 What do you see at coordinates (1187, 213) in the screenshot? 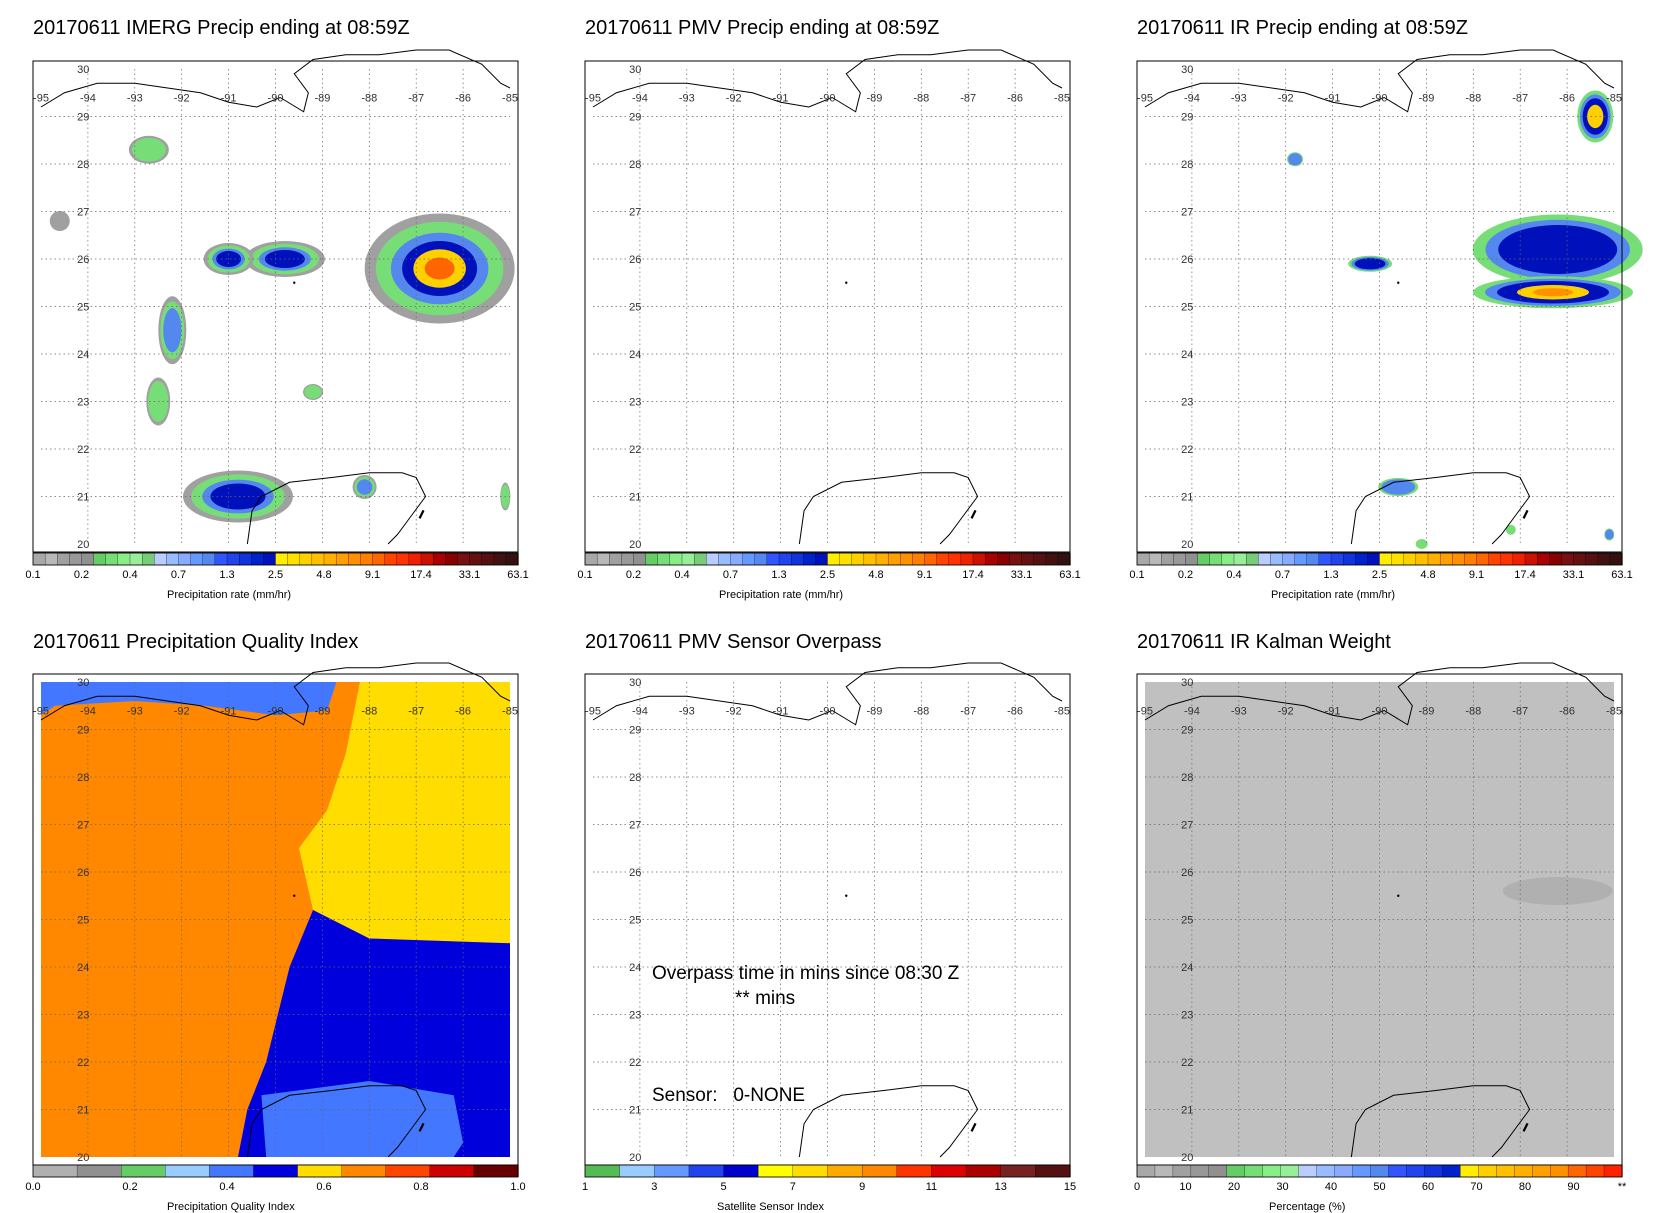
I see `lat-tick-label: 27` at bounding box center [1187, 213].